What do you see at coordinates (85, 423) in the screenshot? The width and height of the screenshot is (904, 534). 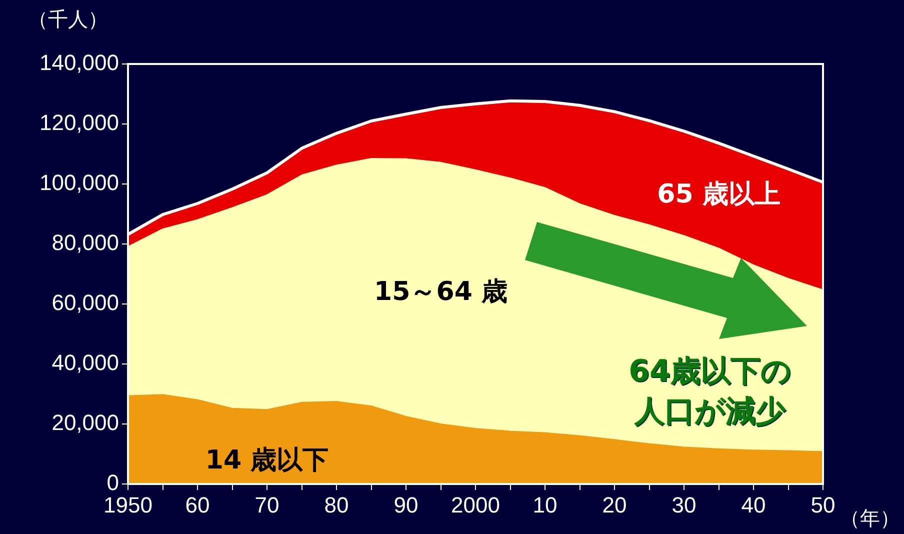 I see `y-tick-label: 20,000` at bounding box center [85, 423].